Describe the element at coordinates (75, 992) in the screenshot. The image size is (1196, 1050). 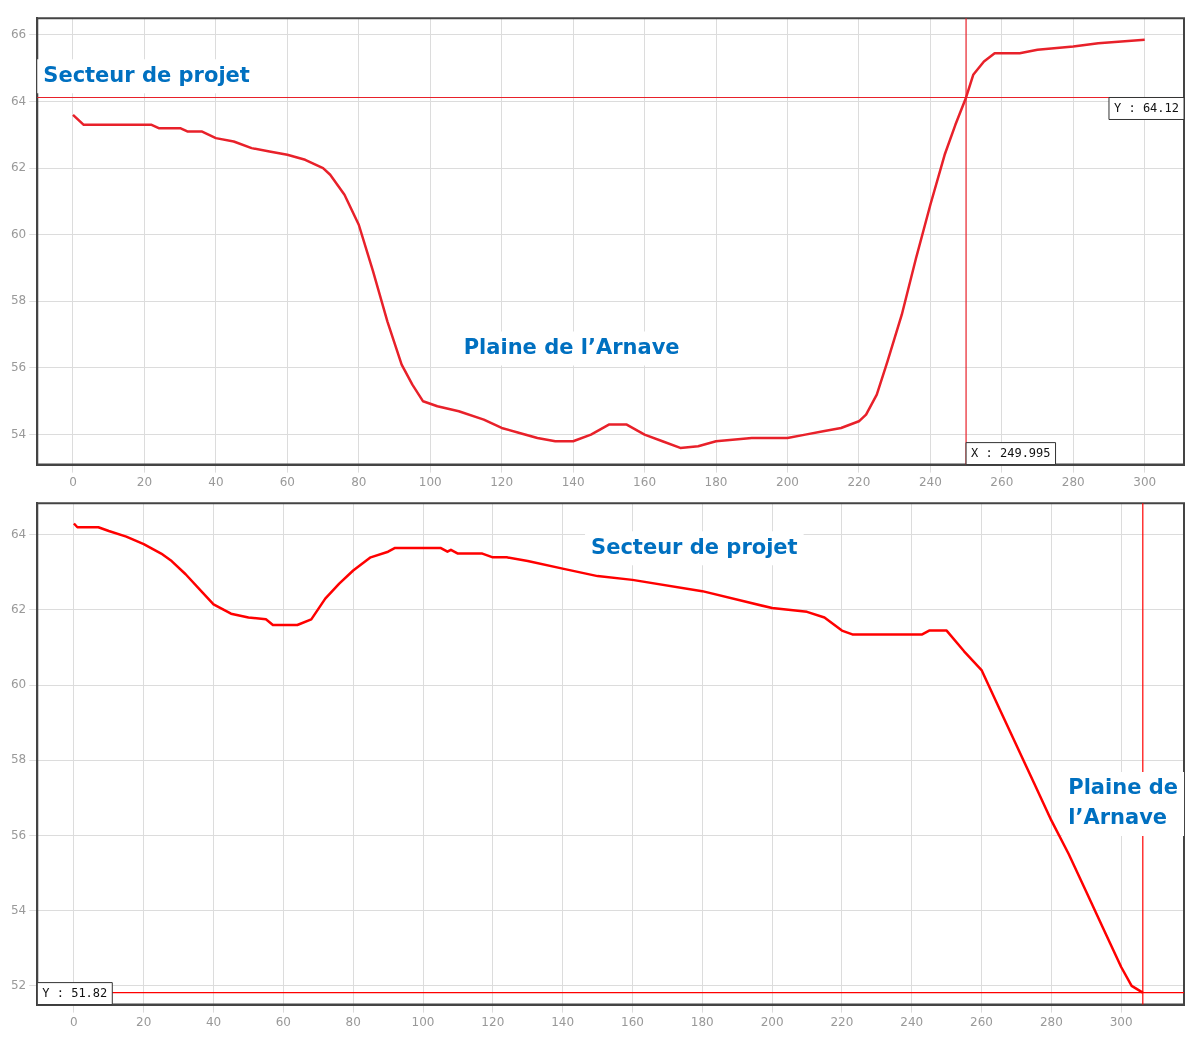
I see `ref-line-label: Y : 51.82` at that location.